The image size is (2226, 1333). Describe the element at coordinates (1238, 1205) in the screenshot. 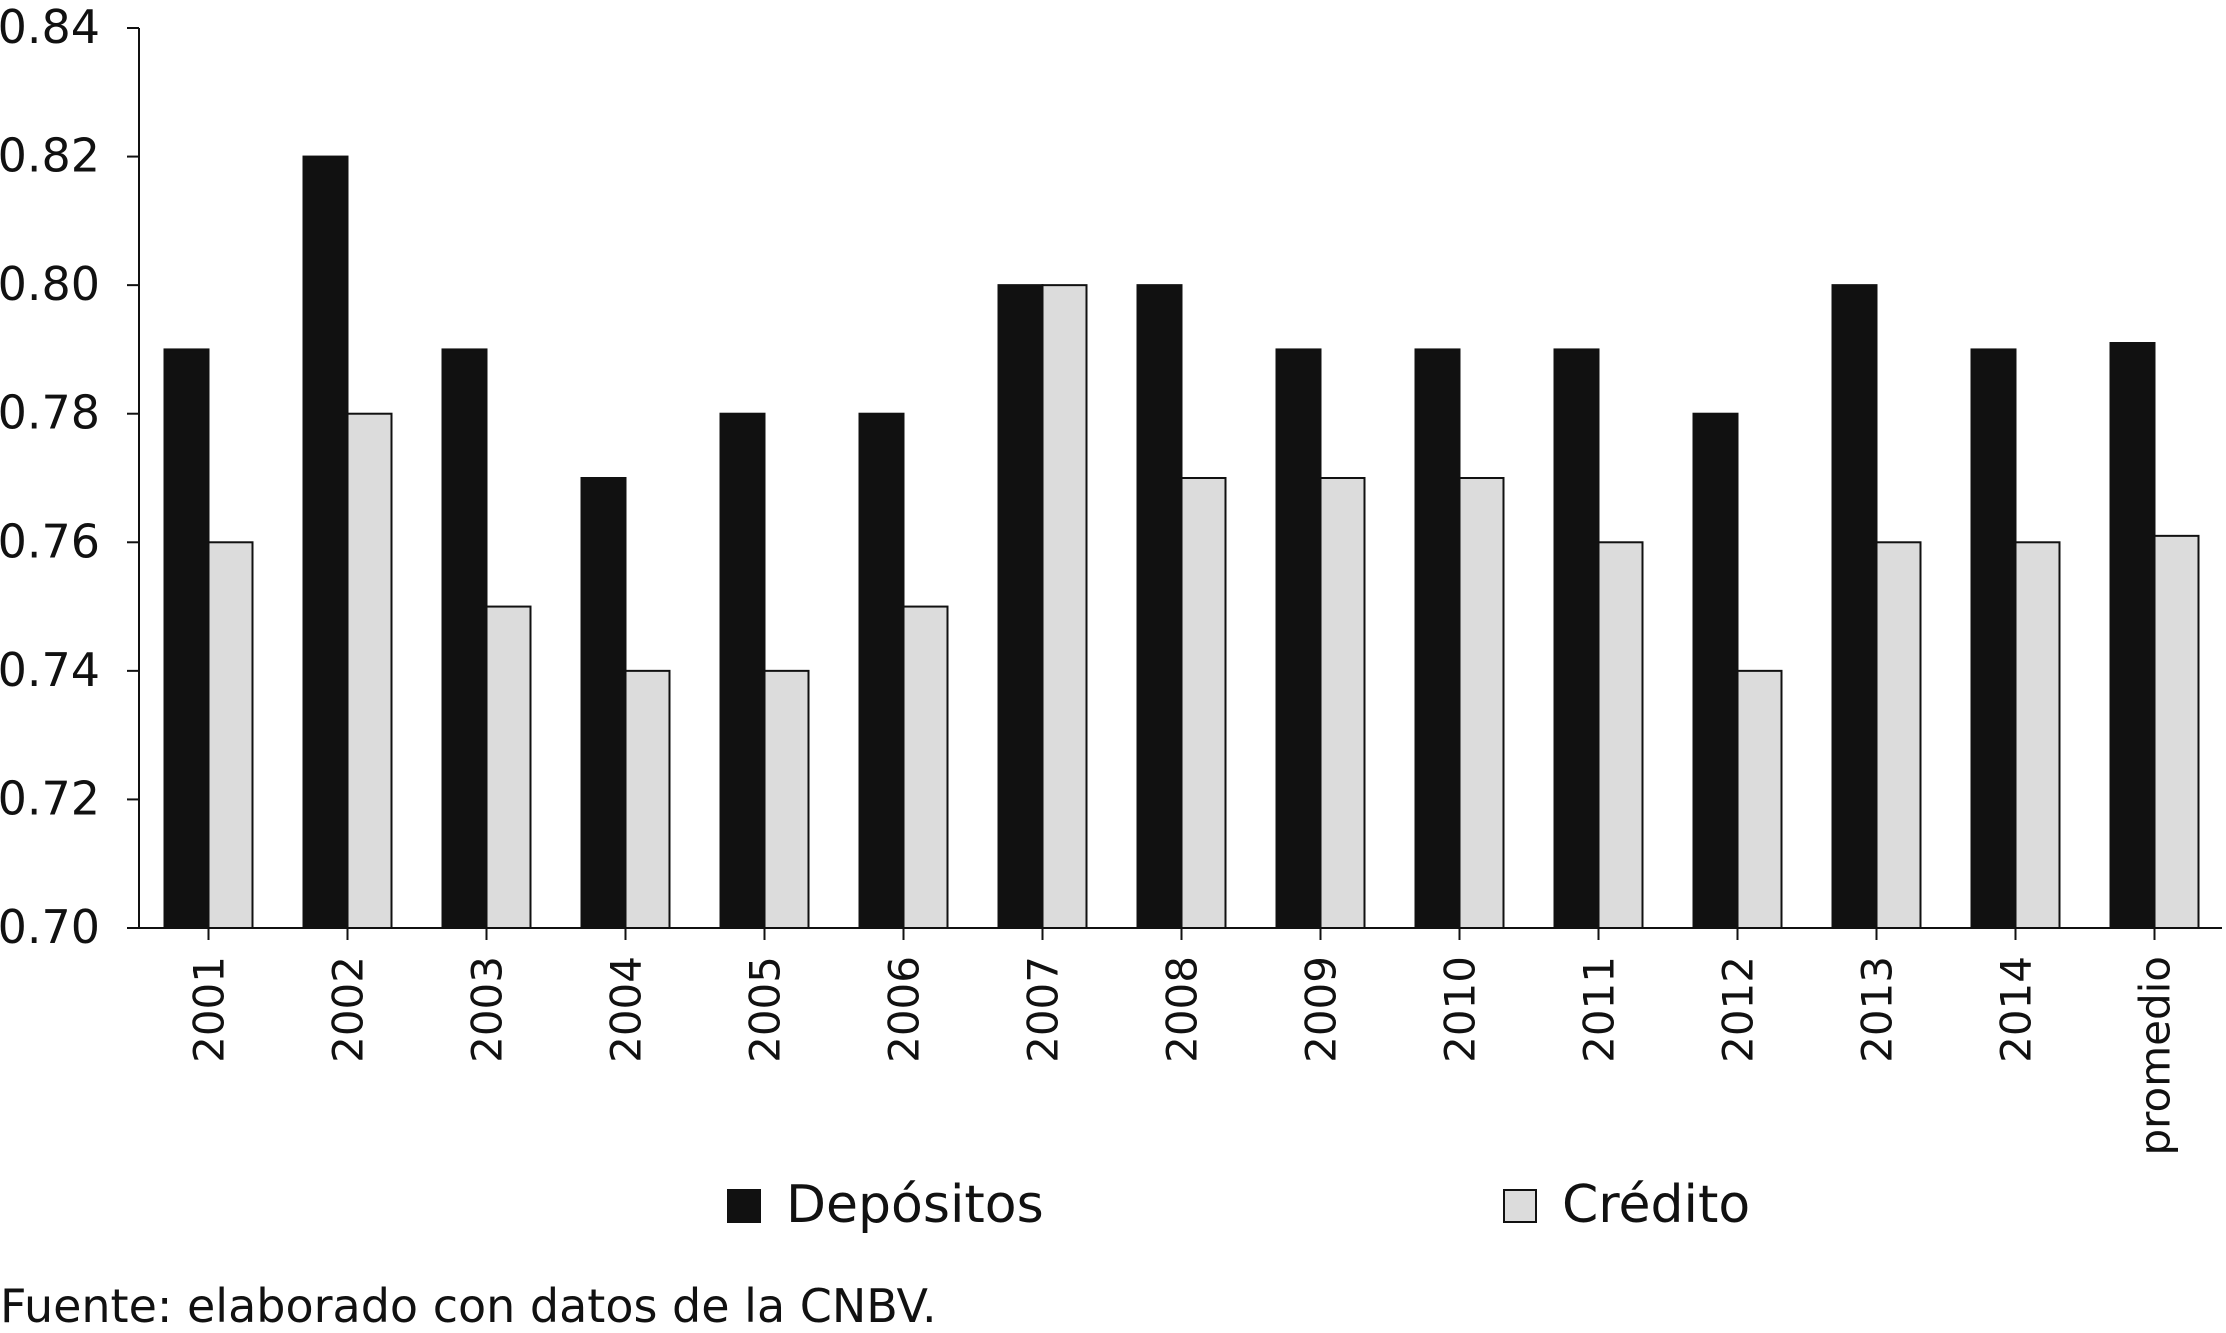

I see `legend: Depósitos Crédito` at that location.